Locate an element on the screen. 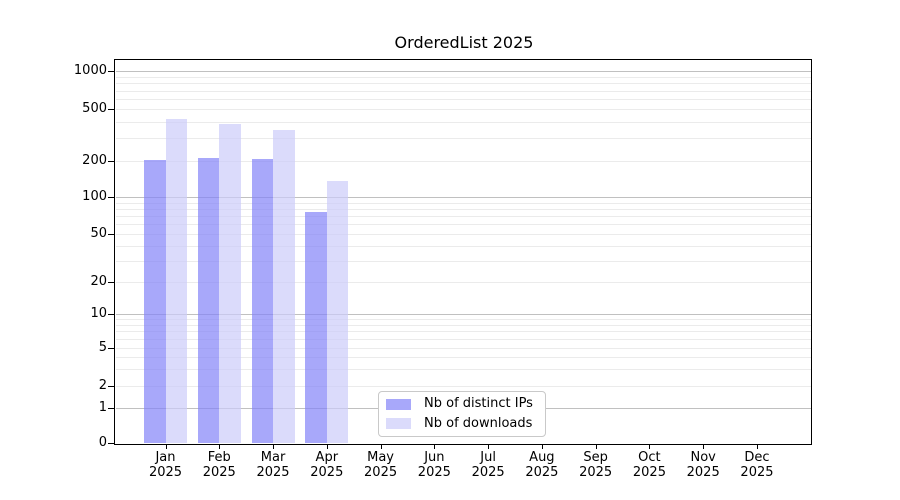 The image size is (900, 500). x-label-feb: Feb 2025 is located at coordinates (219, 465).